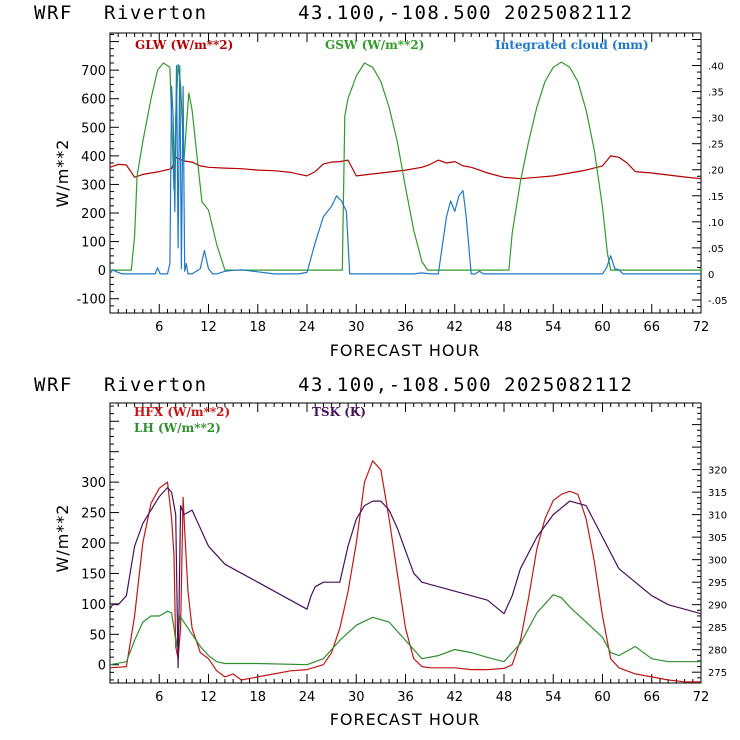 The height and width of the screenshot is (740, 740). I want to click on panel1-title-model: WRF, so click(53, 13).